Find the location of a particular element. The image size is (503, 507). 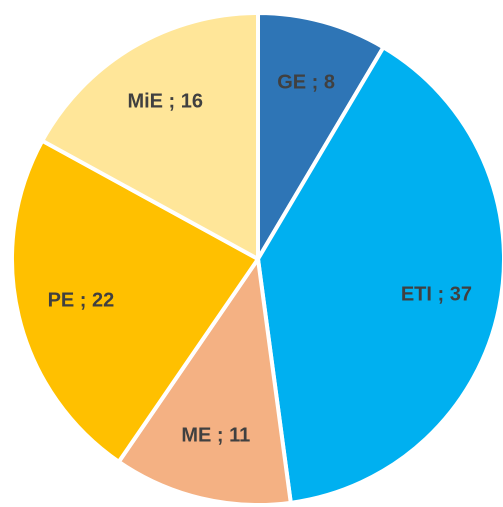

data-label: MiE ; 16 is located at coordinates (165, 102).